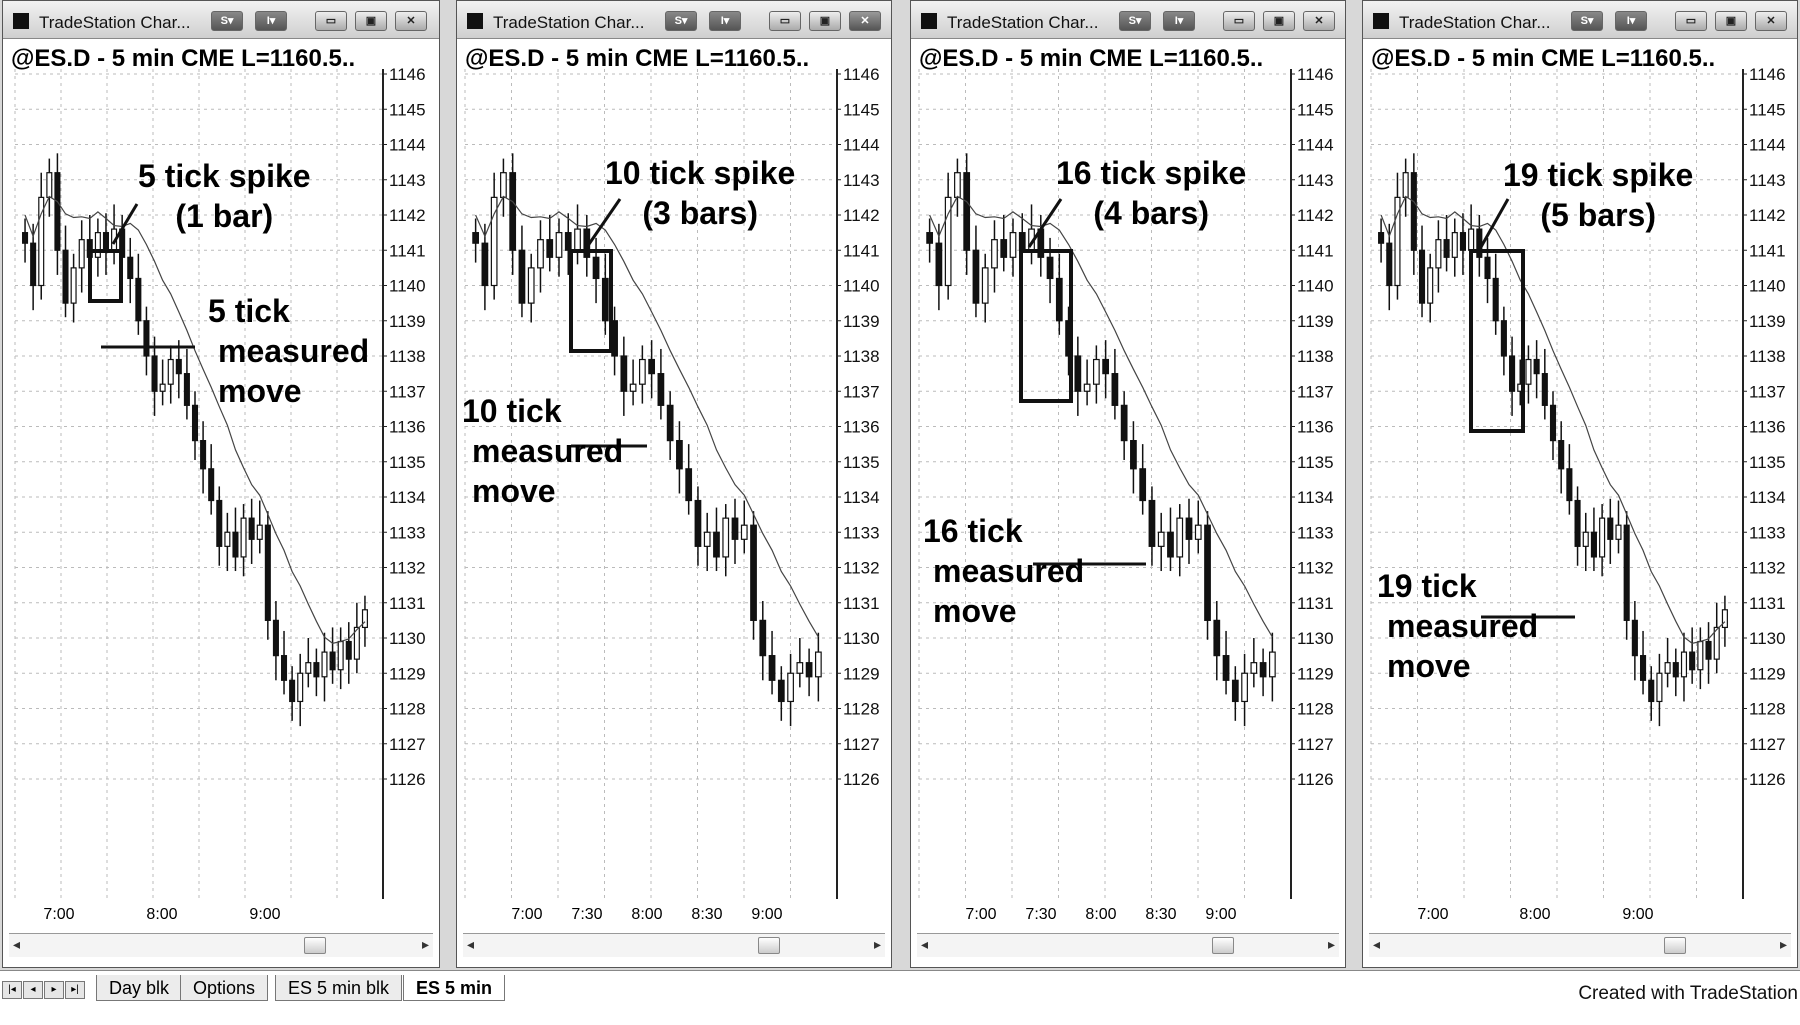 The height and width of the screenshot is (1025, 1800). What do you see at coordinates (54, 990) in the screenshot?
I see `next-tab-icon: ▸` at bounding box center [54, 990].